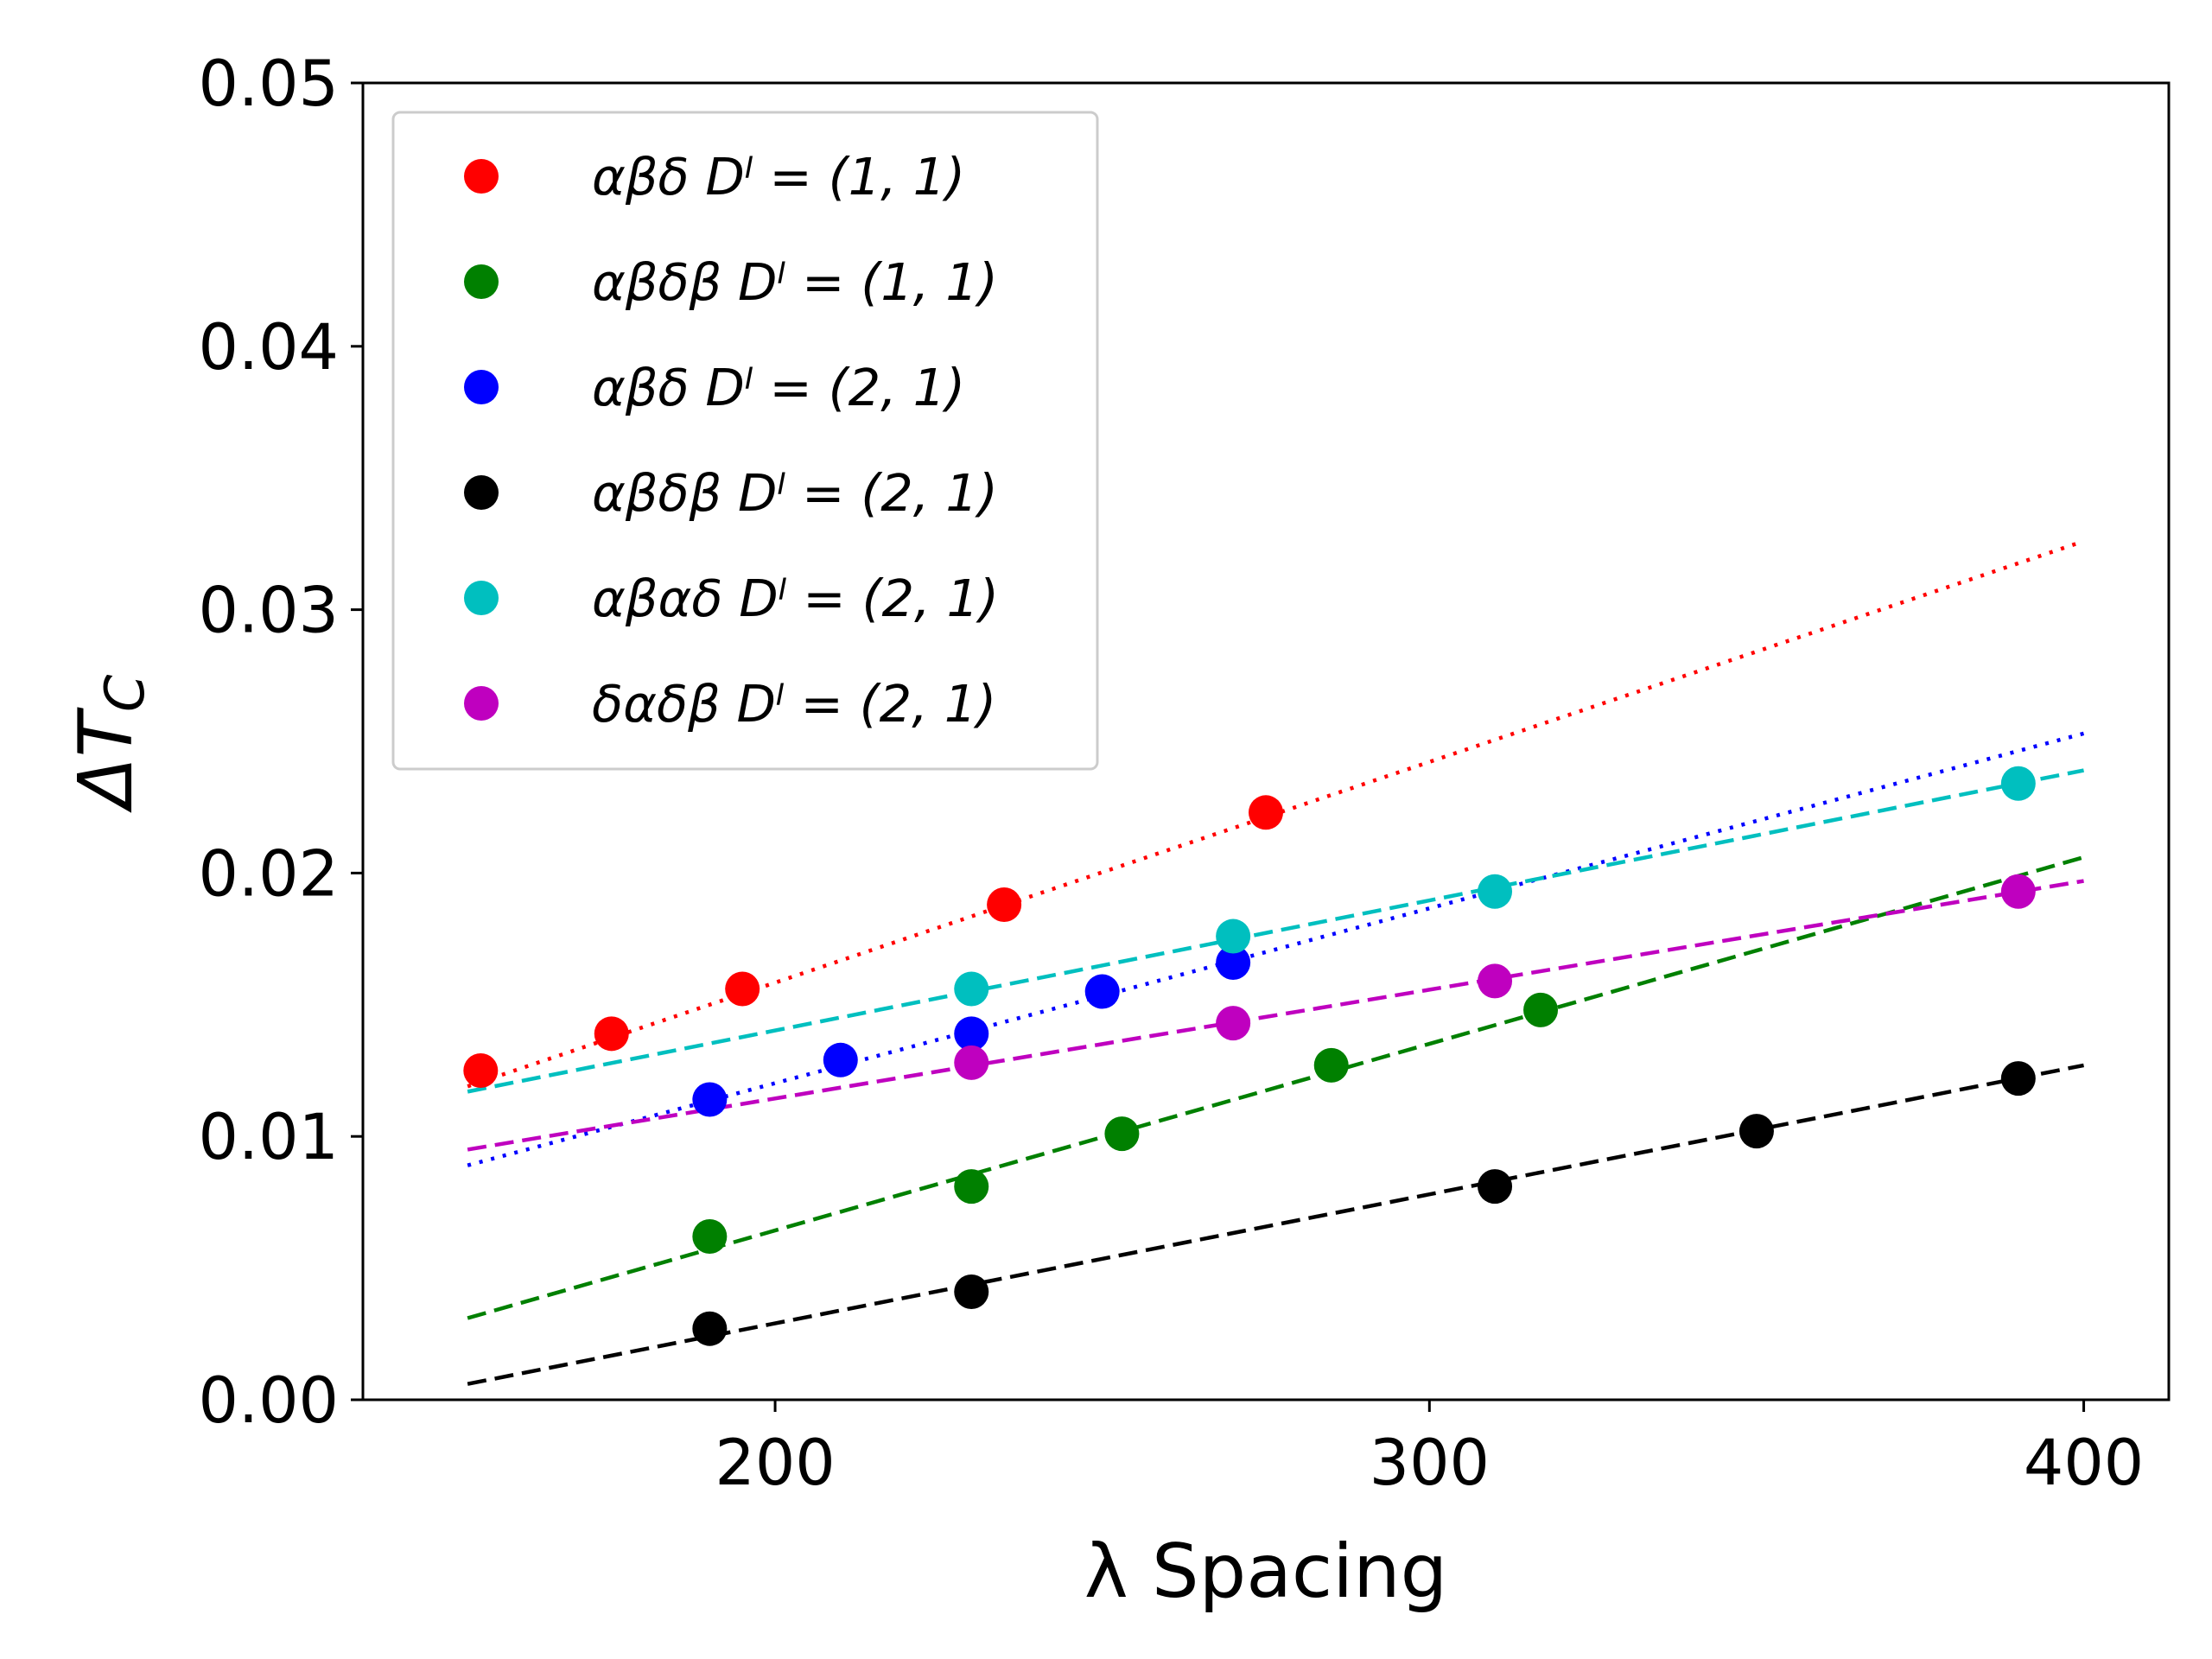 The width and height of the screenshot is (2212, 1659). What do you see at coordinates (268, 1137) in the screenshot?
I see `y-tick-label: 0.01` at bounding box center [268, 1137].